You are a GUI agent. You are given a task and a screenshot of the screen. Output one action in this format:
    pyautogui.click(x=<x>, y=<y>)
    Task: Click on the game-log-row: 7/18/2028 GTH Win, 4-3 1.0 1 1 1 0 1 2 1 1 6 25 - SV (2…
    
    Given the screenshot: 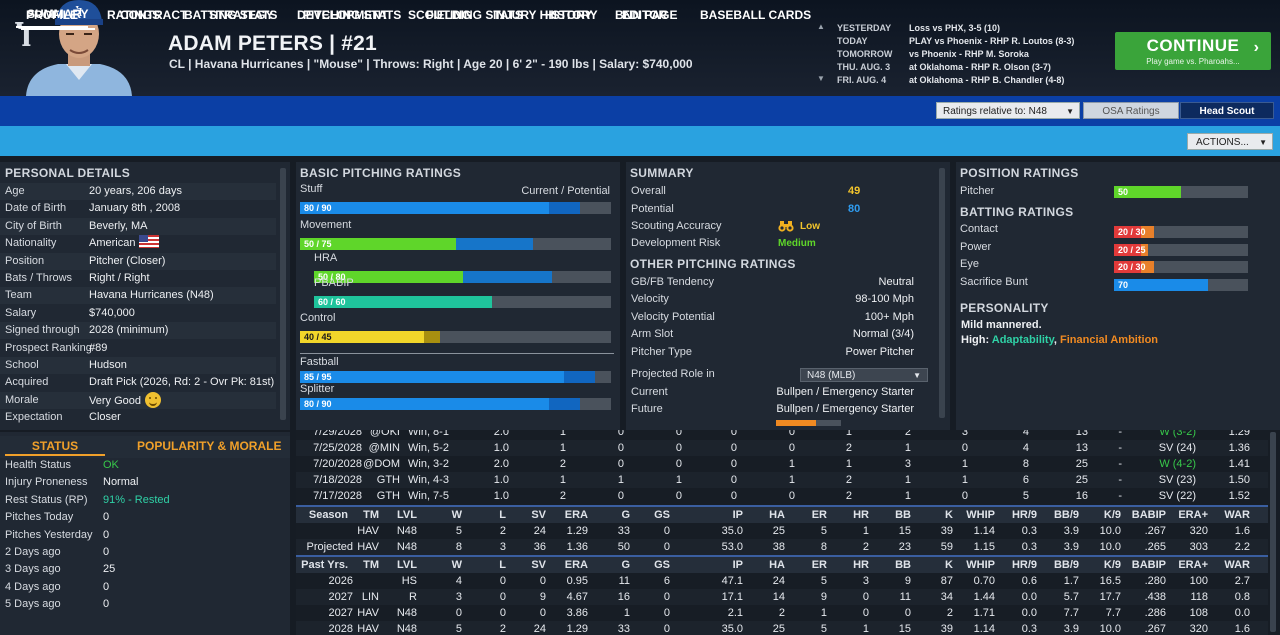 What is the action you would take?
    pyautogui.click(x=782, y=480)
    